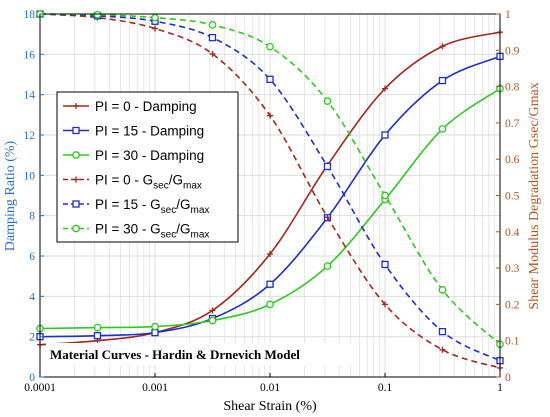 The image size is (550, 417). Describe the element at coordinates (32, 257) in the screenshot. I see `y-left-tick-label: 6` at that location.